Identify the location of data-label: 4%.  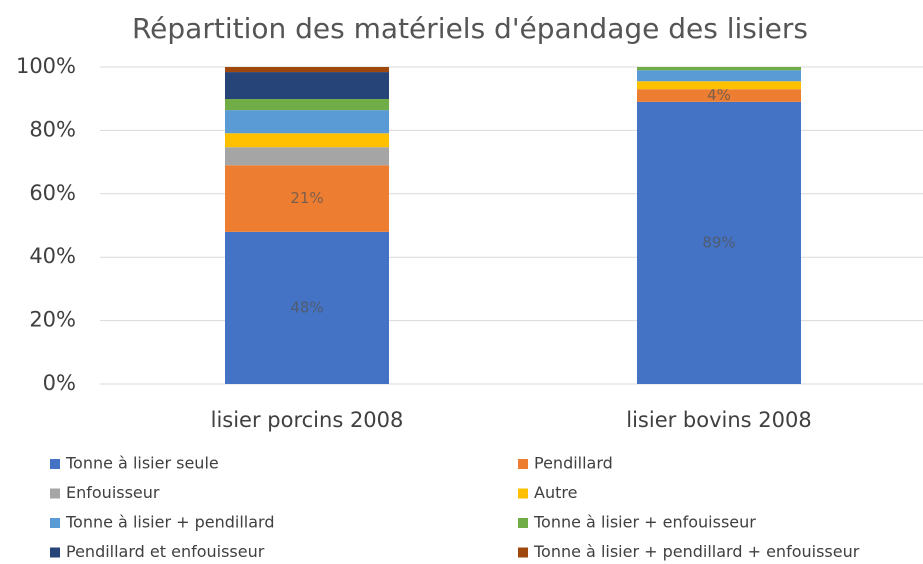
(719, 95).